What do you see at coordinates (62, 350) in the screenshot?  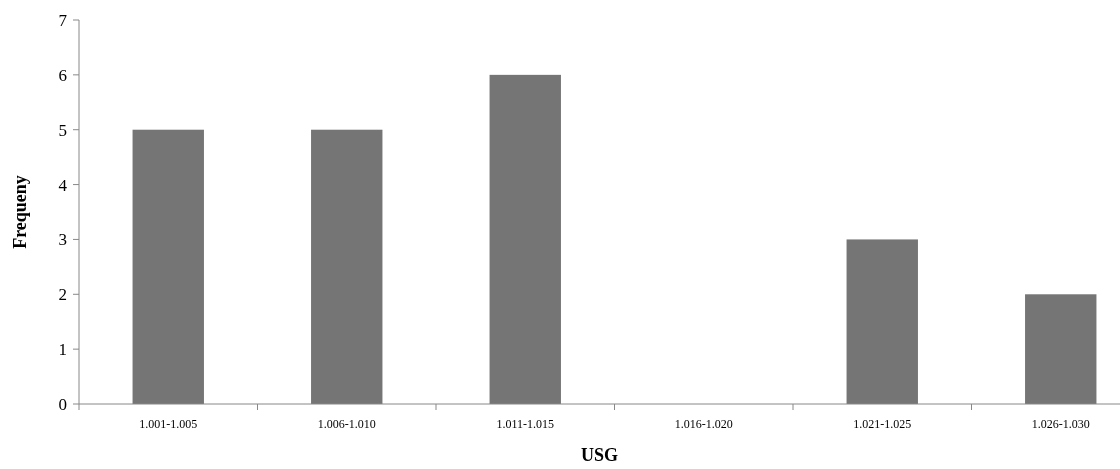 I see `y-tick-label: 1` at bounding box center [62, 350].